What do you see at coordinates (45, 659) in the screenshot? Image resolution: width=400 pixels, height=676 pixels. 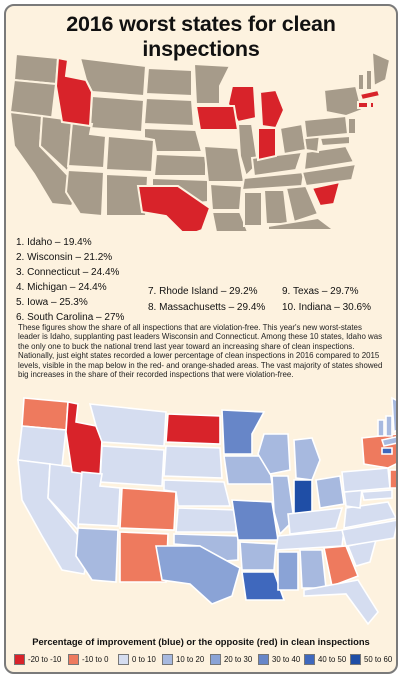 I see `legend-label: -20 to -10` at bounding box center [45, 659].